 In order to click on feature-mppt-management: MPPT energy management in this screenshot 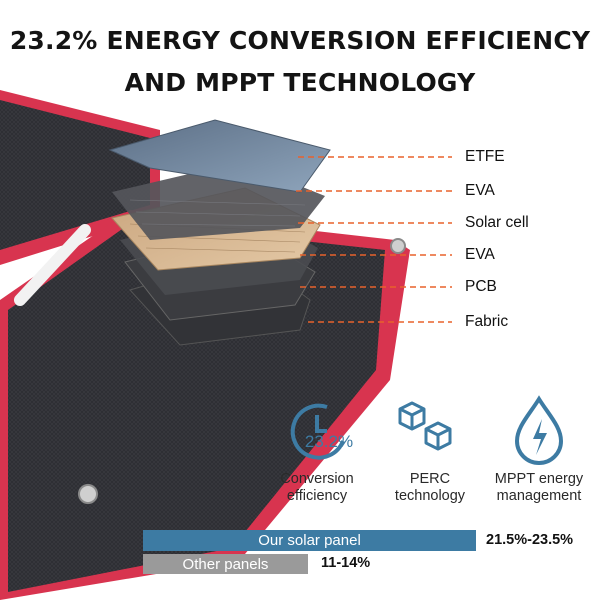, I will do `click(537, 450)`.